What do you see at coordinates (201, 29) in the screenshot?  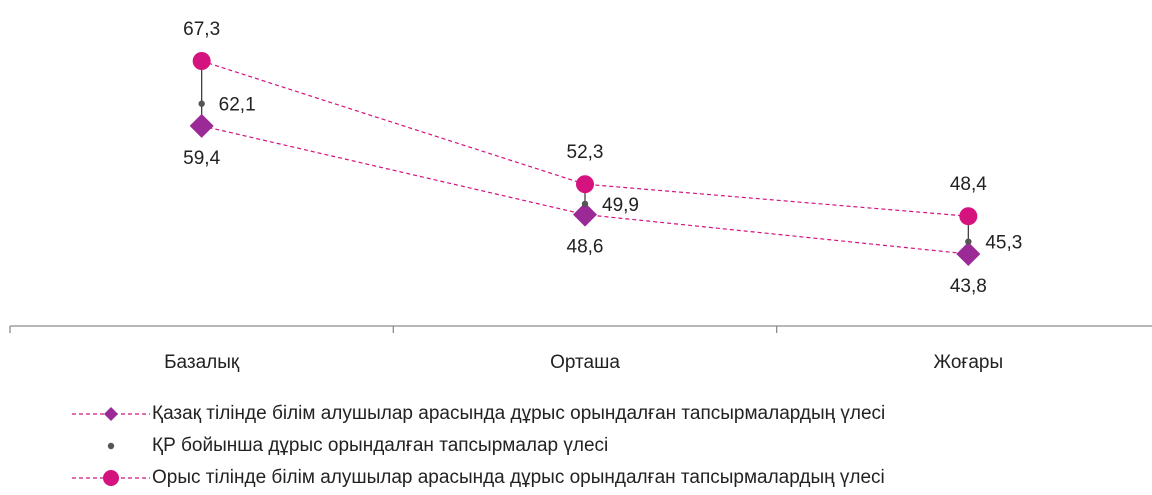 I see `data-label: 67,3` at bounding box center [201, 29].